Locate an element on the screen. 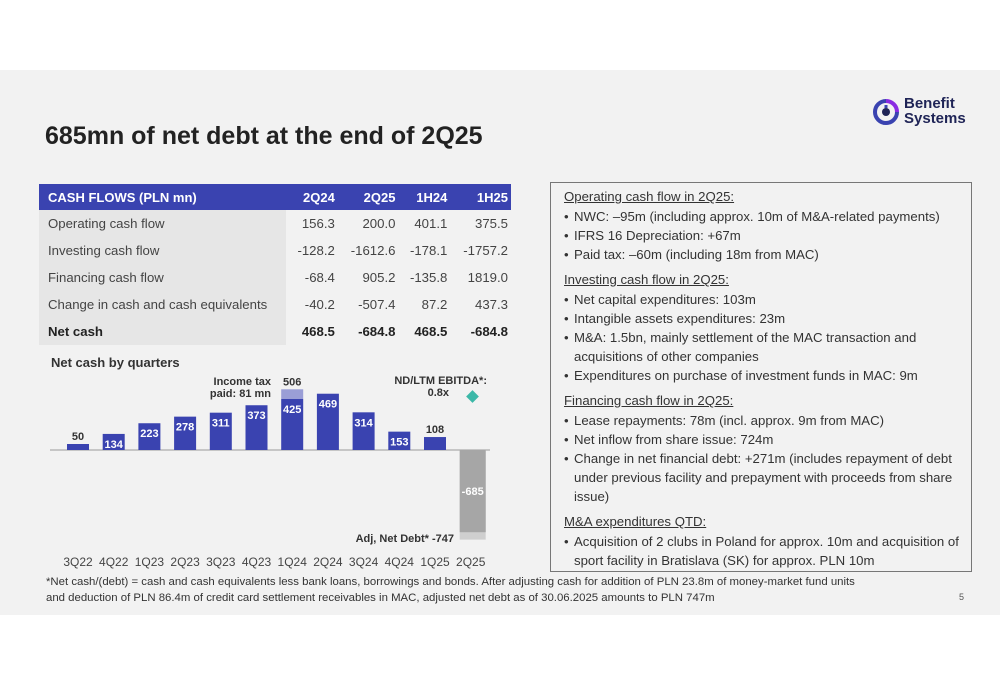 This screenshot has width=1000, height=685. bar-tax-segment is located at coordinates (292, 394).